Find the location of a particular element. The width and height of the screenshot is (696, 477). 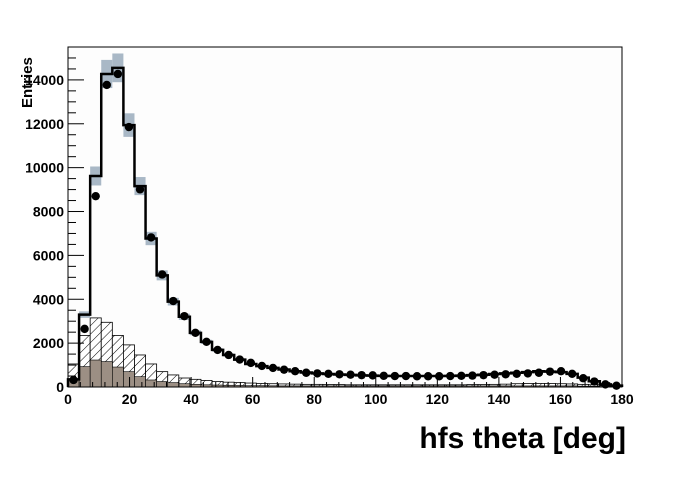

y-tick-label: 10000 is located at coordinates (44, 168).